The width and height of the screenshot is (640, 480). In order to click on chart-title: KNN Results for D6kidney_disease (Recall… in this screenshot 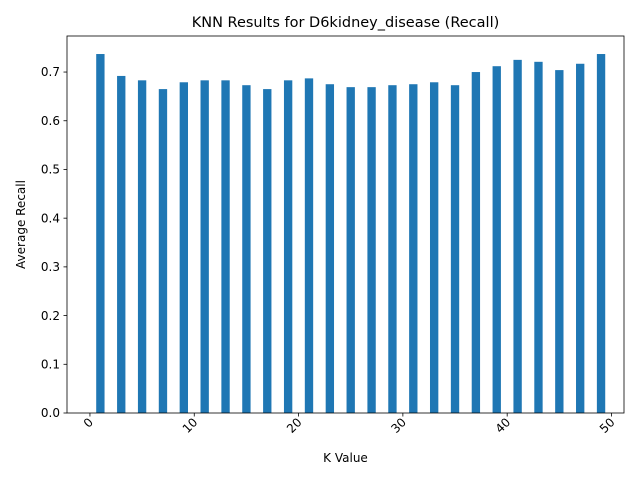, I will do `click(346, 23)`.